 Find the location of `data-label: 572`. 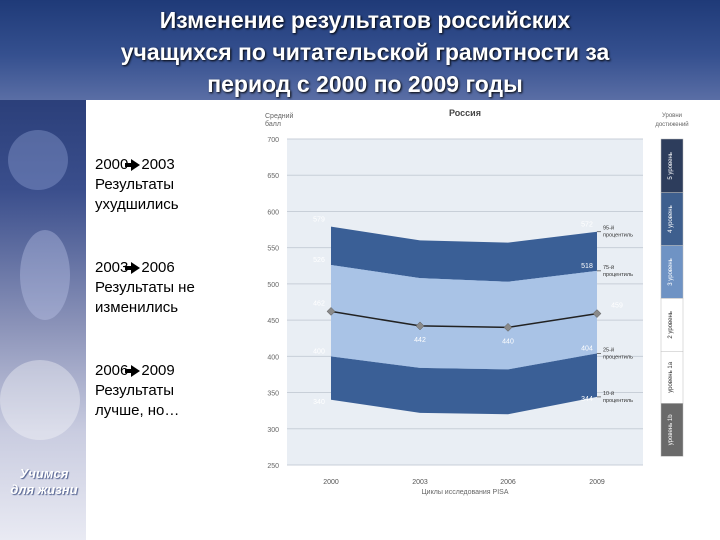

data-label: 572 is located at coordinates (587, 225).